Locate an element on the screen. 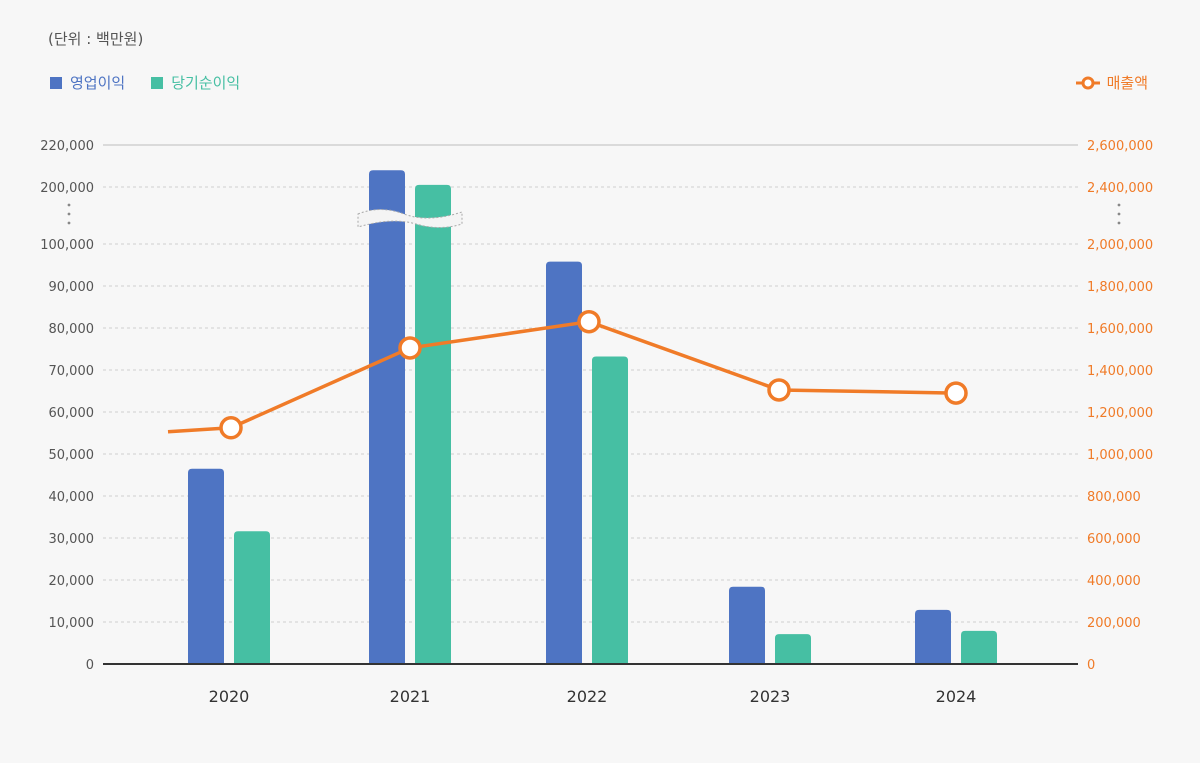  right-axis-break-icon is located at coordinates (1119, 214).